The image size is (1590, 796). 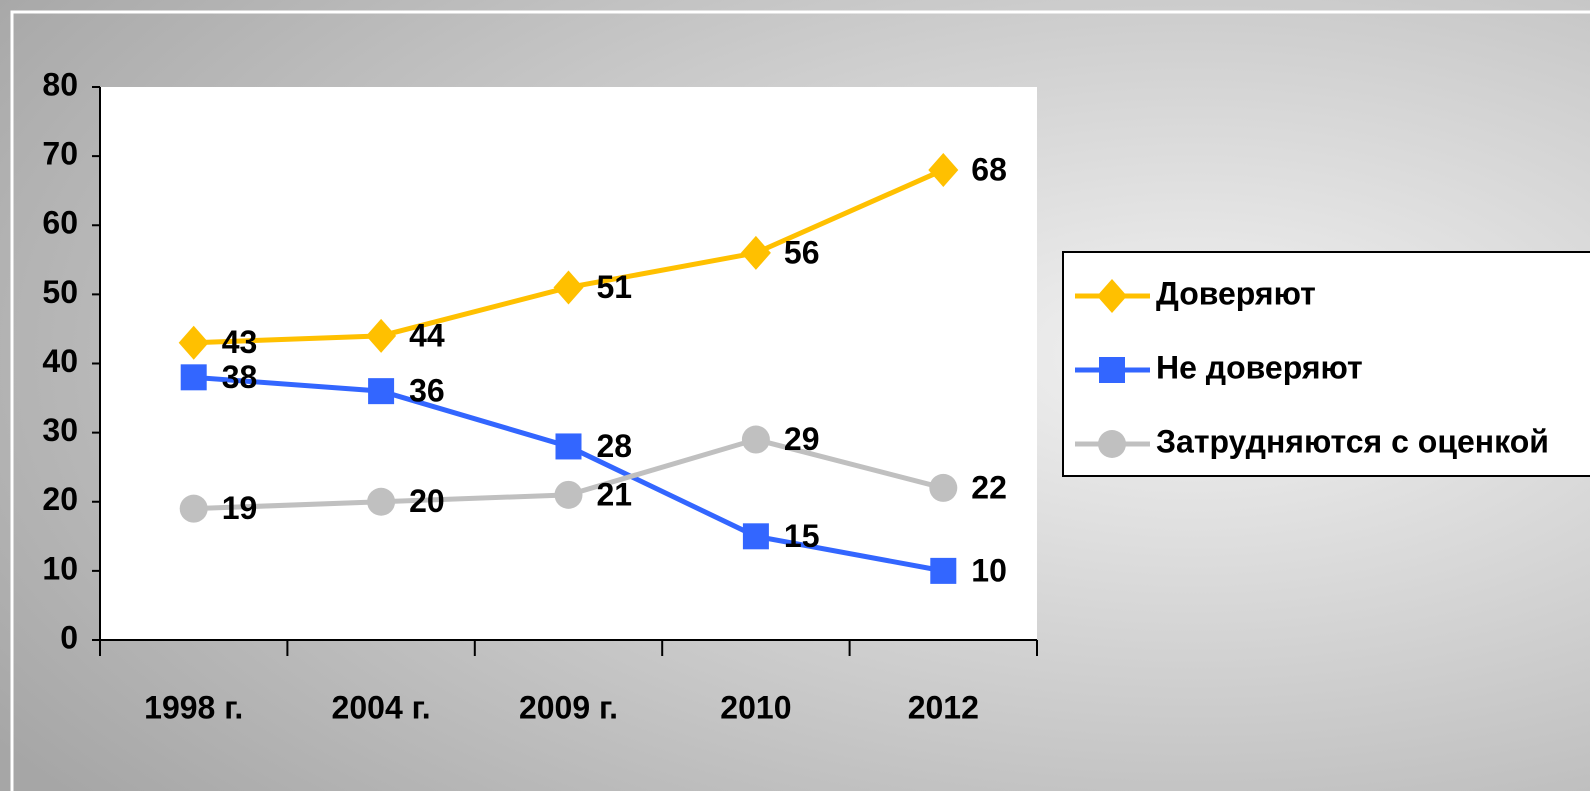 What do you see at coordinates (427, 501) in the screenshot?
I see `data-label: 20` at bounding box center [427, 501].